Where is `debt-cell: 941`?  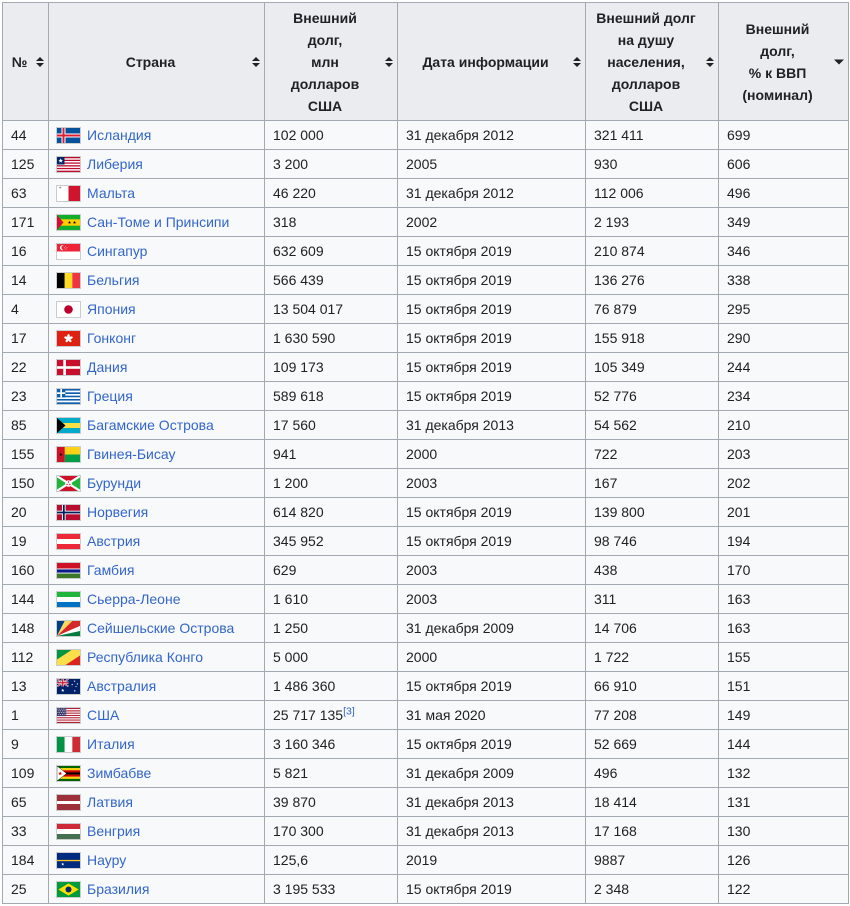 debt-cell: 941 is located at coordinates (331, 454).